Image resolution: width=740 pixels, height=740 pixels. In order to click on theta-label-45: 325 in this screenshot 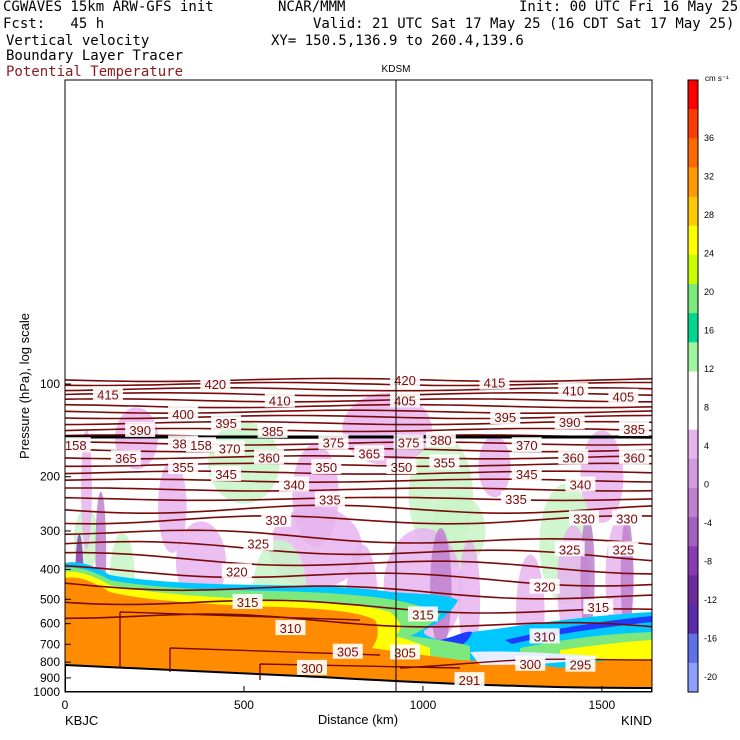, I will do `click(570, 549)`.